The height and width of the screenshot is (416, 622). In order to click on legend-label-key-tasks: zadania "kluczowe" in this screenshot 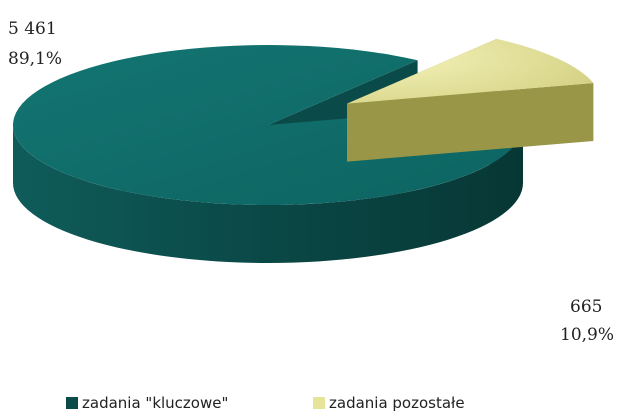, I will do `click(155, 403)`.